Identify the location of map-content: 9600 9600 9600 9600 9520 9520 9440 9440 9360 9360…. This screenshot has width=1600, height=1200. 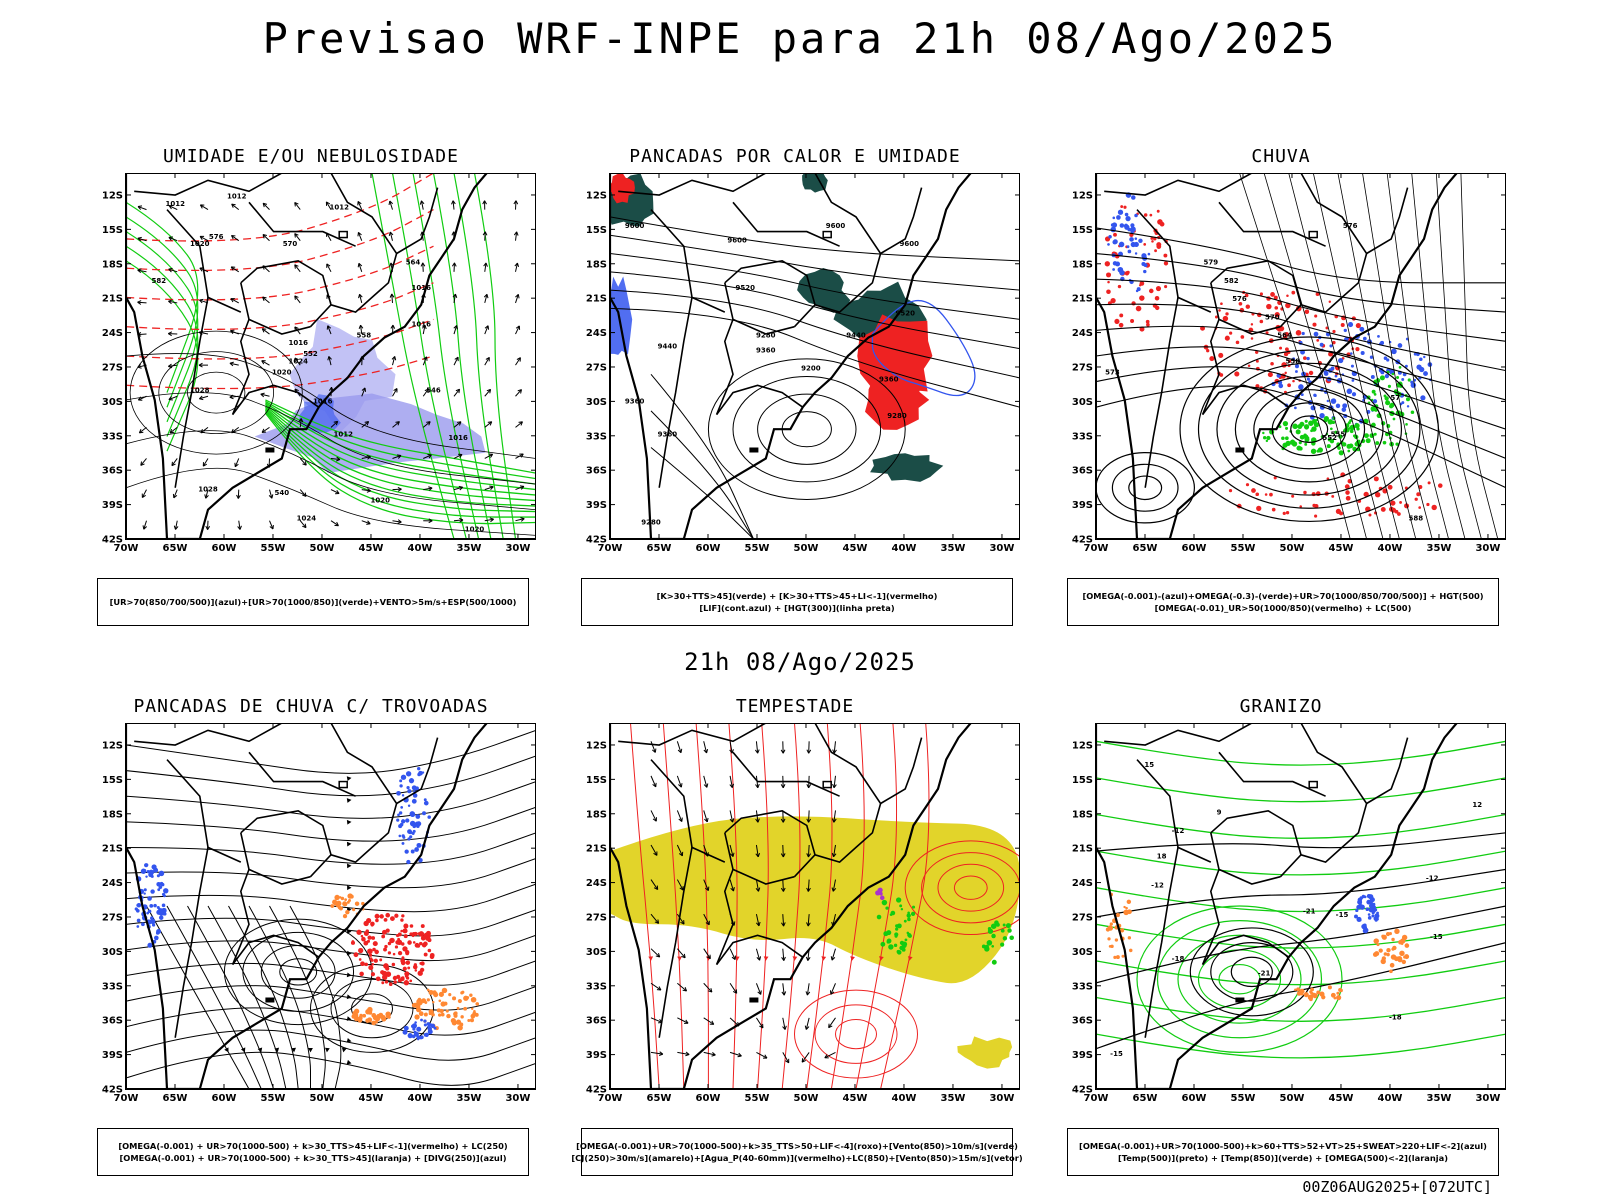
(815, 356).